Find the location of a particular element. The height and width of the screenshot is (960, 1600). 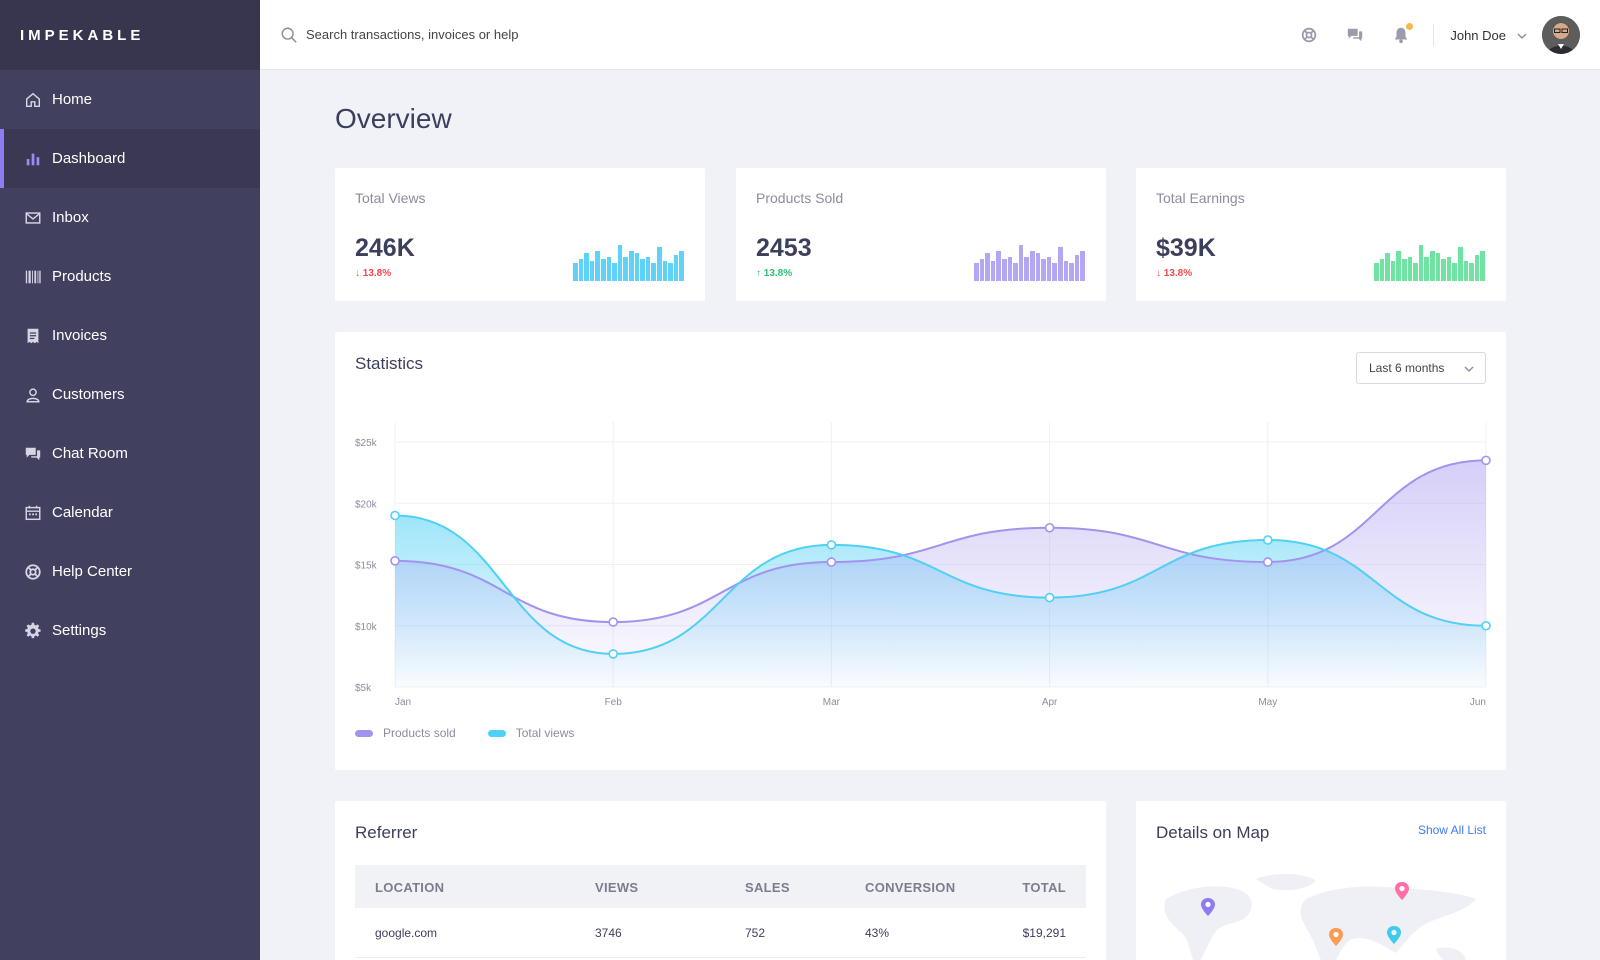

bar-chart-icon is located at coordinates (33, 159).